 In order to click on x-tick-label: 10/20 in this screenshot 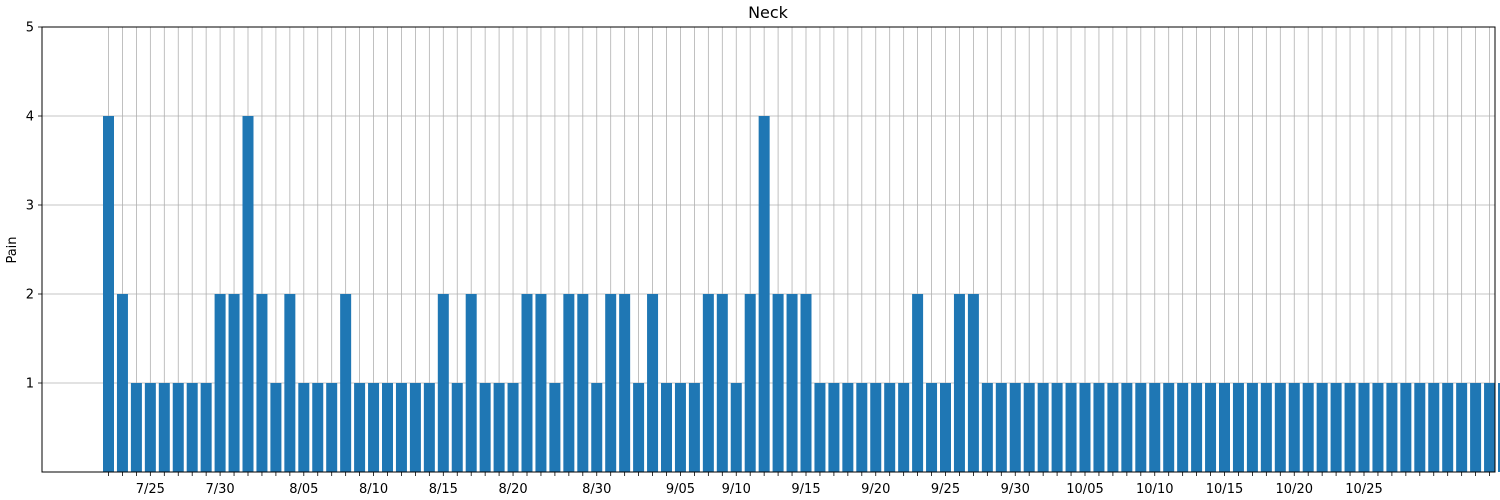, I will do `click(1294, 489)`.